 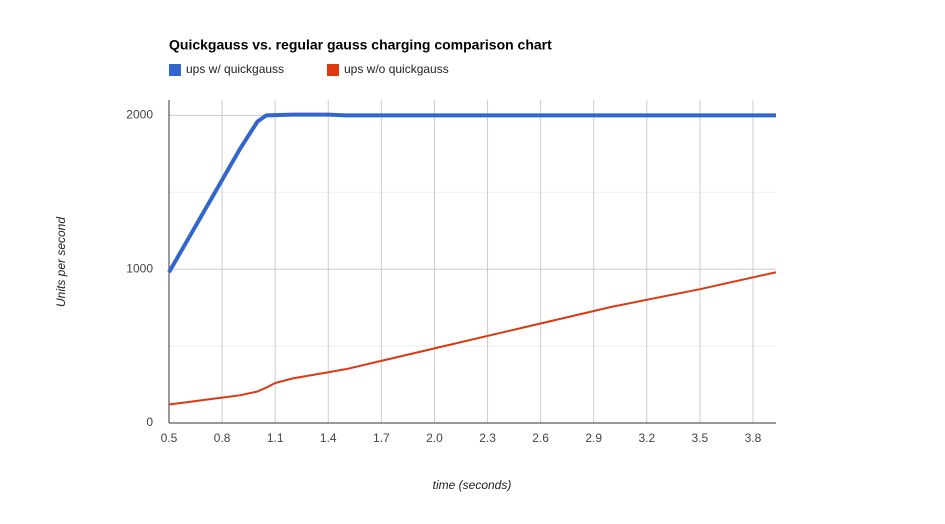 I want to click on y-tick-label: 0, so click(x=149, y=422).